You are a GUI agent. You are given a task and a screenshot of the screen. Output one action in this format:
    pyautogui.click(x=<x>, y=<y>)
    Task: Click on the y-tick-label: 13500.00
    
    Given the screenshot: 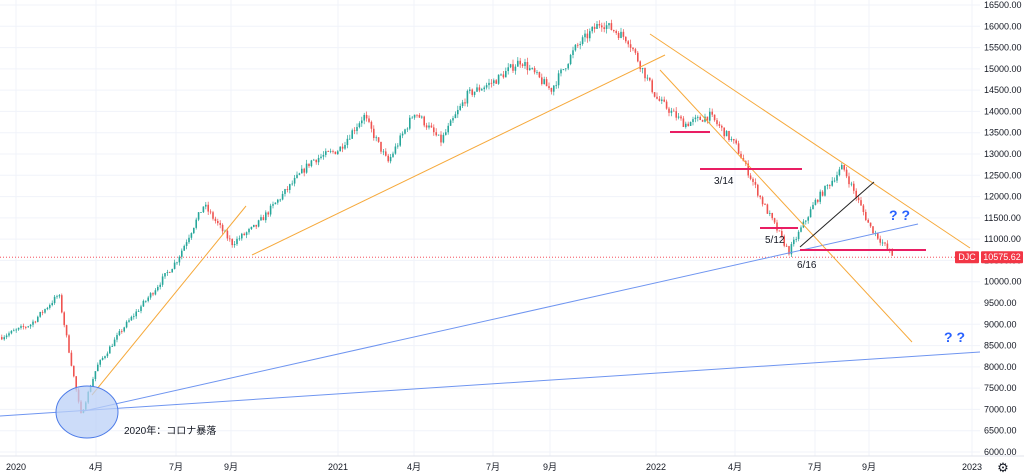 What is the action you would take?
    pyautogui.click(x=1003, y=133)
    